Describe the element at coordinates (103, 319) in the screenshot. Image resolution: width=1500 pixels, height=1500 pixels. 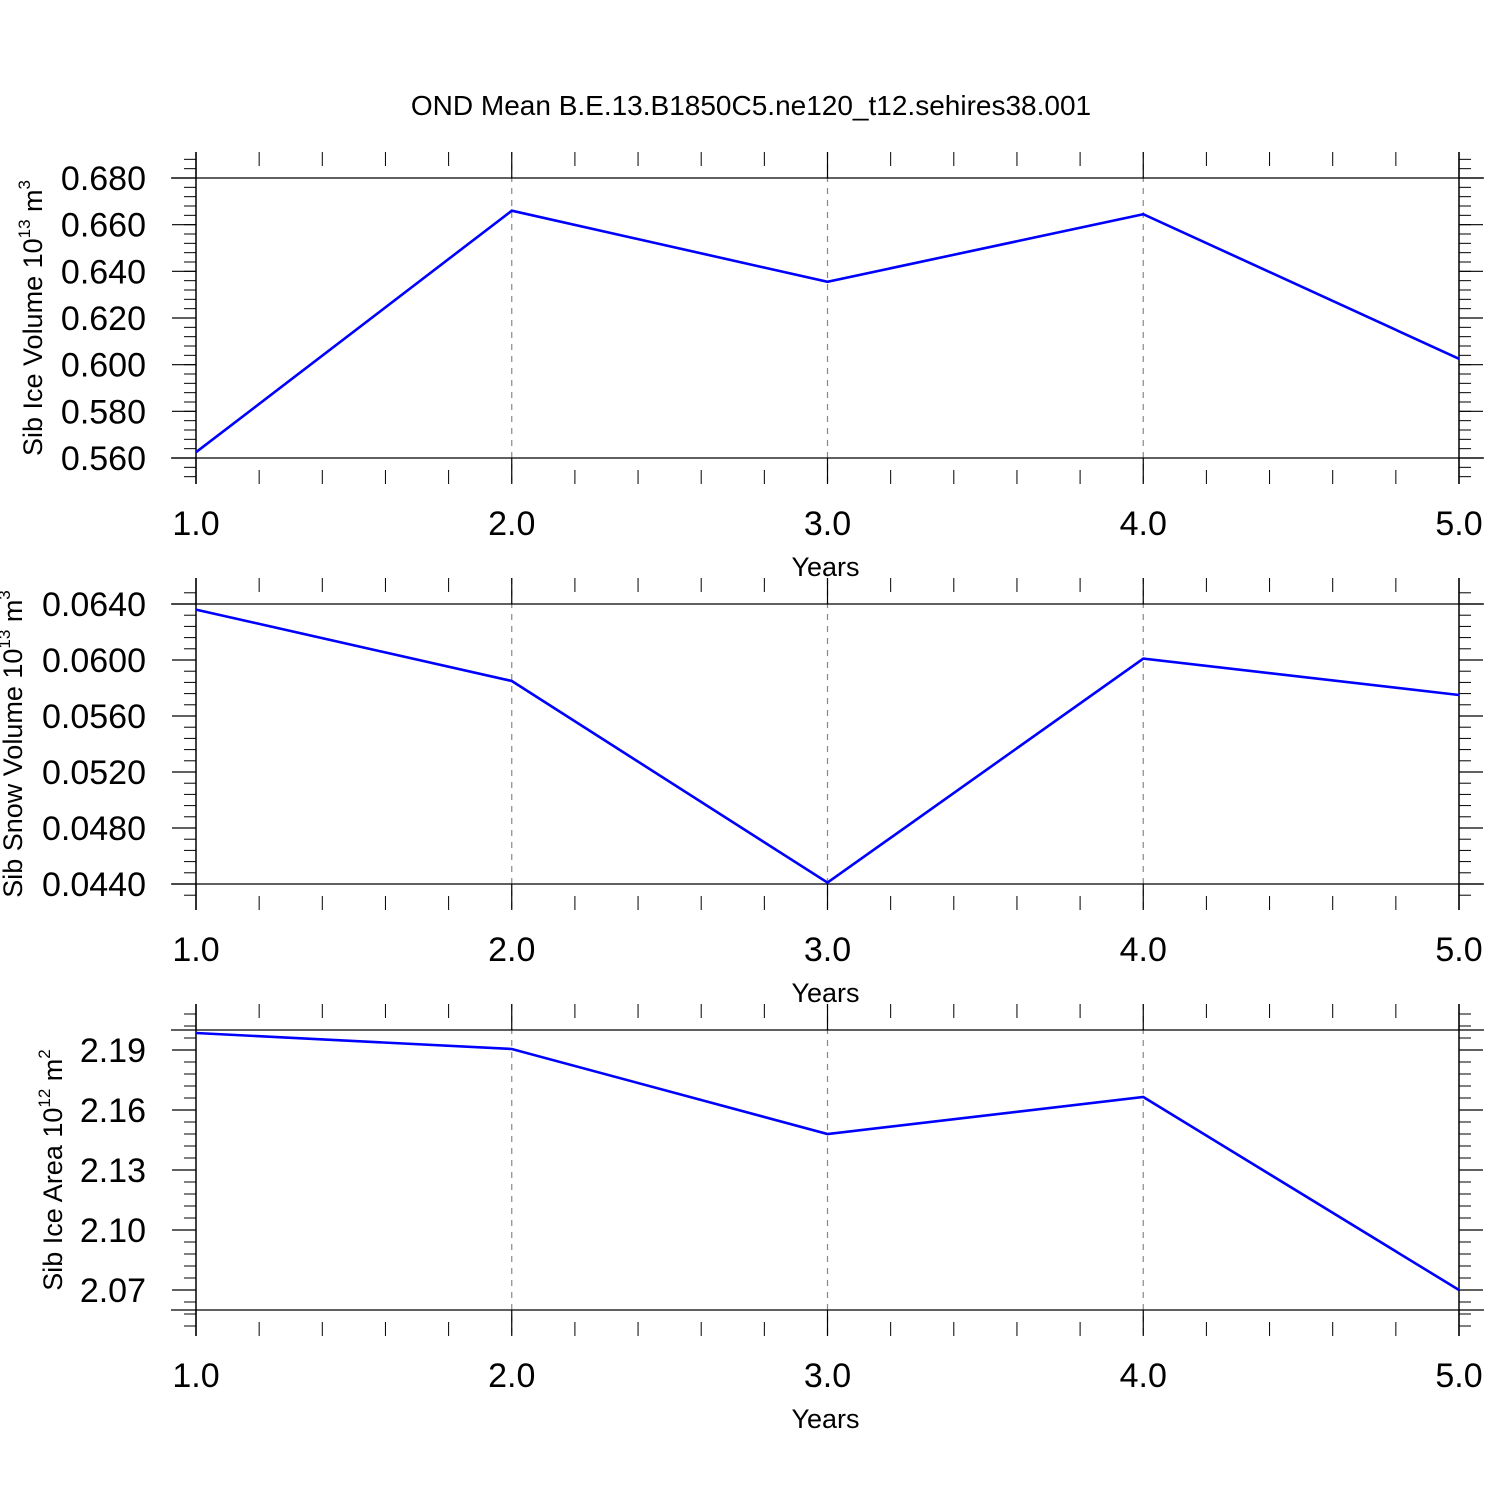
I see `y-tick-label: 0.620` at that location.